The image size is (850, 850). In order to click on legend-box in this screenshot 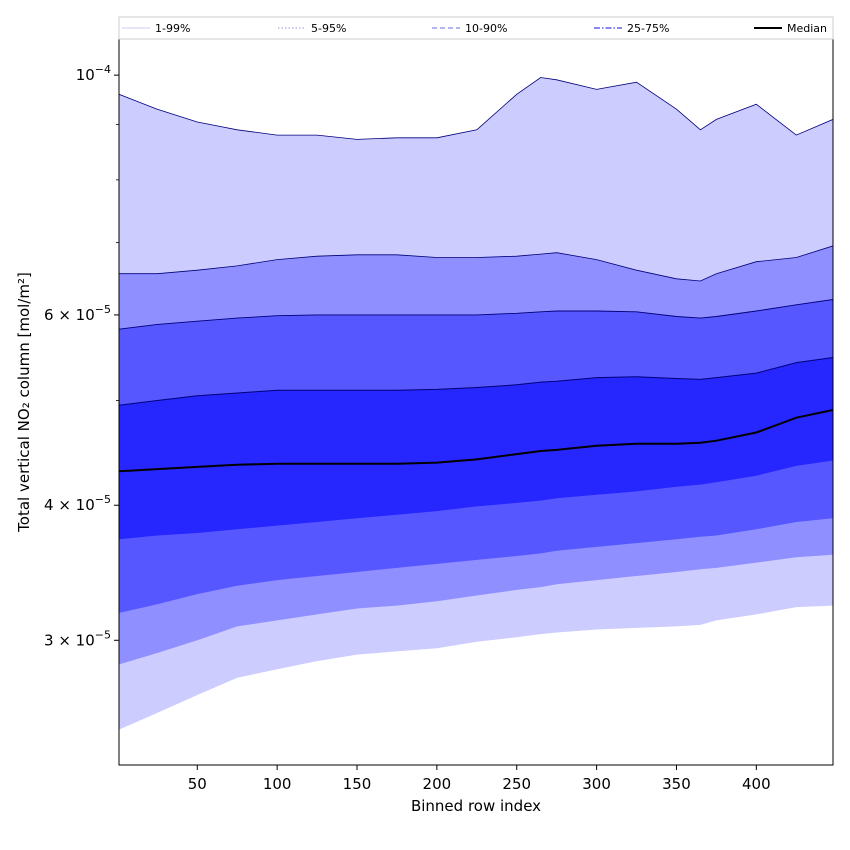, I will do `click(476, 28)`.